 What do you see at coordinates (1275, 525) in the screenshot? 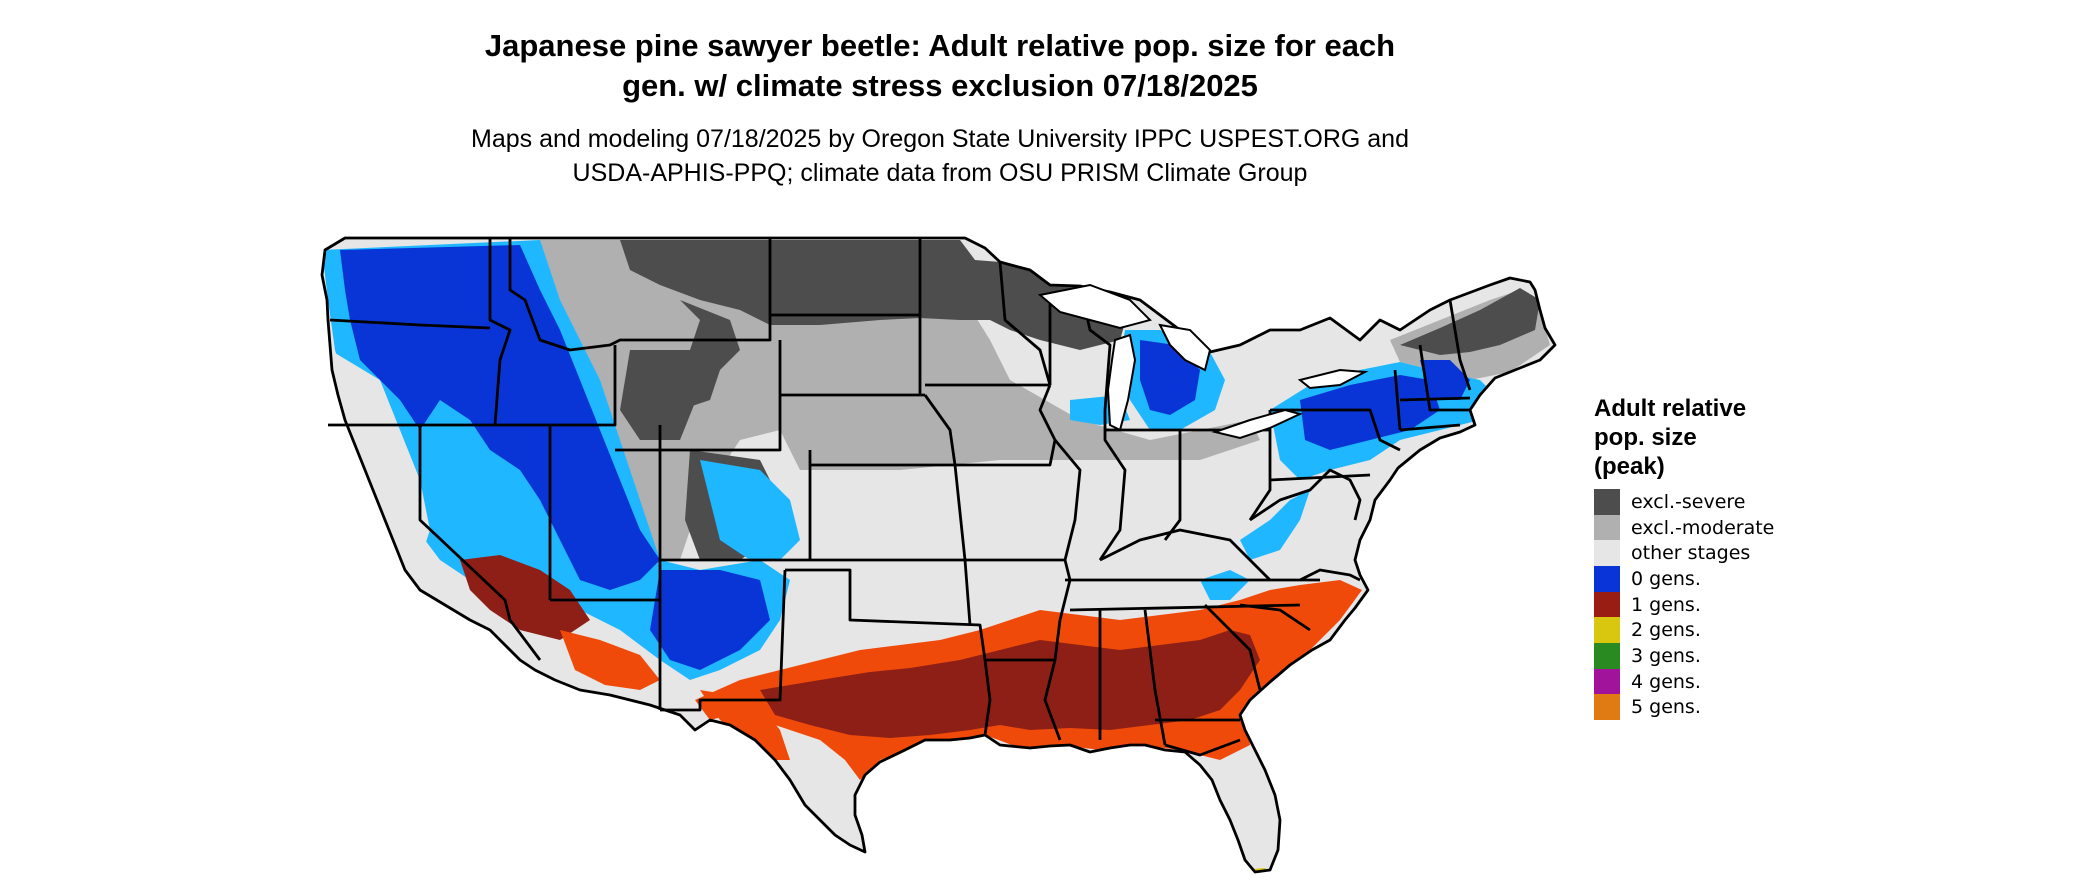
I see `region-gen0-light-appalachia` at bounding box center [1275, 525].